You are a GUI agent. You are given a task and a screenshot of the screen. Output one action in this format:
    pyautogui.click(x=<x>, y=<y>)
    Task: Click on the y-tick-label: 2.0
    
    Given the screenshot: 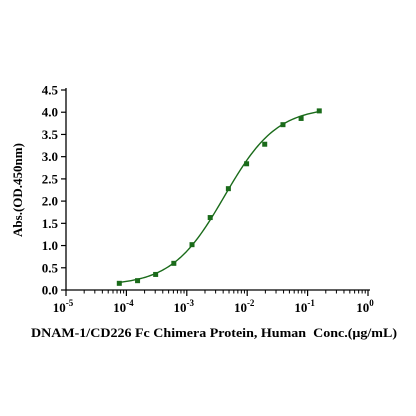 What is the action you would take?
    pyautogui.click(x=50, y=201)
    